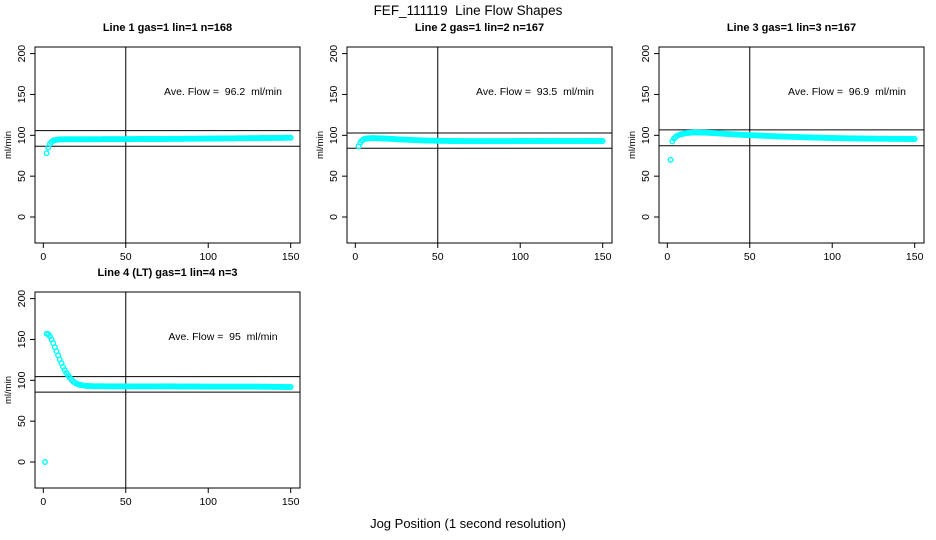  What do you see at coordinates (468, 523) in the screenshot?
I see `x-axis-label: Jog Position (1 second resolution)` at bounding box center [468, 523].